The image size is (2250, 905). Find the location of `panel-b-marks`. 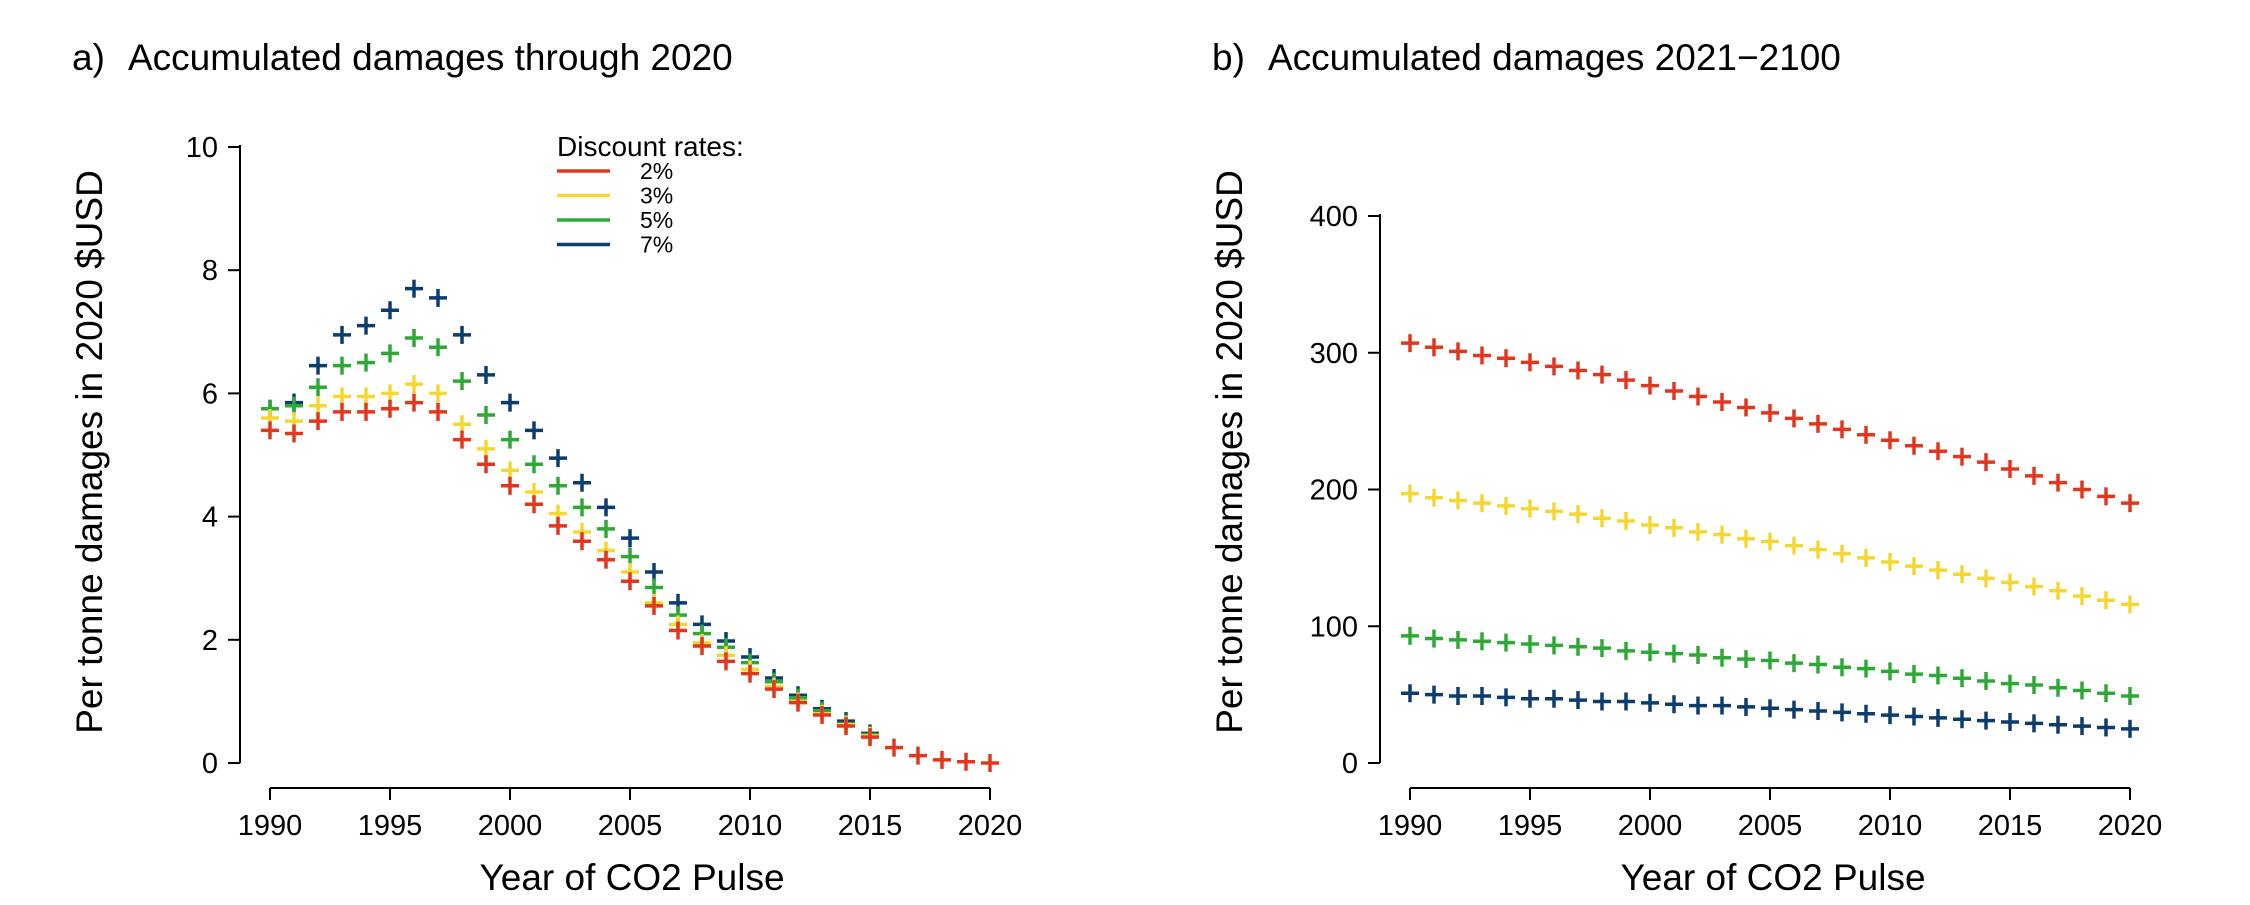

panel-b-marks is located at coordinates (1770, 536).